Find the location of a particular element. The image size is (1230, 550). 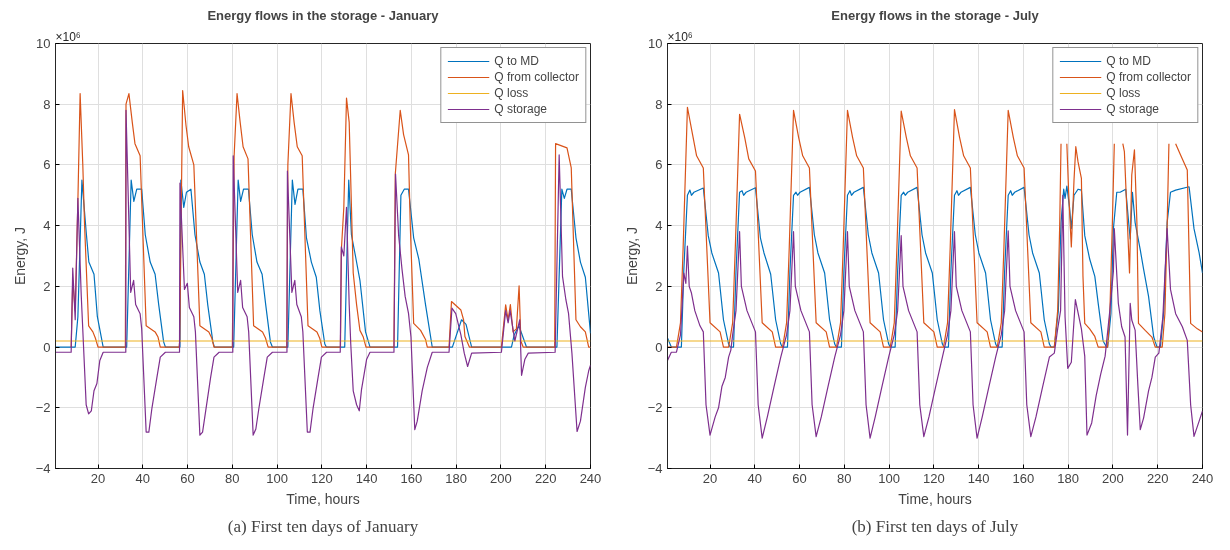

chart-title: Energy flows in the storage - July is located at coordinates (935, 15).